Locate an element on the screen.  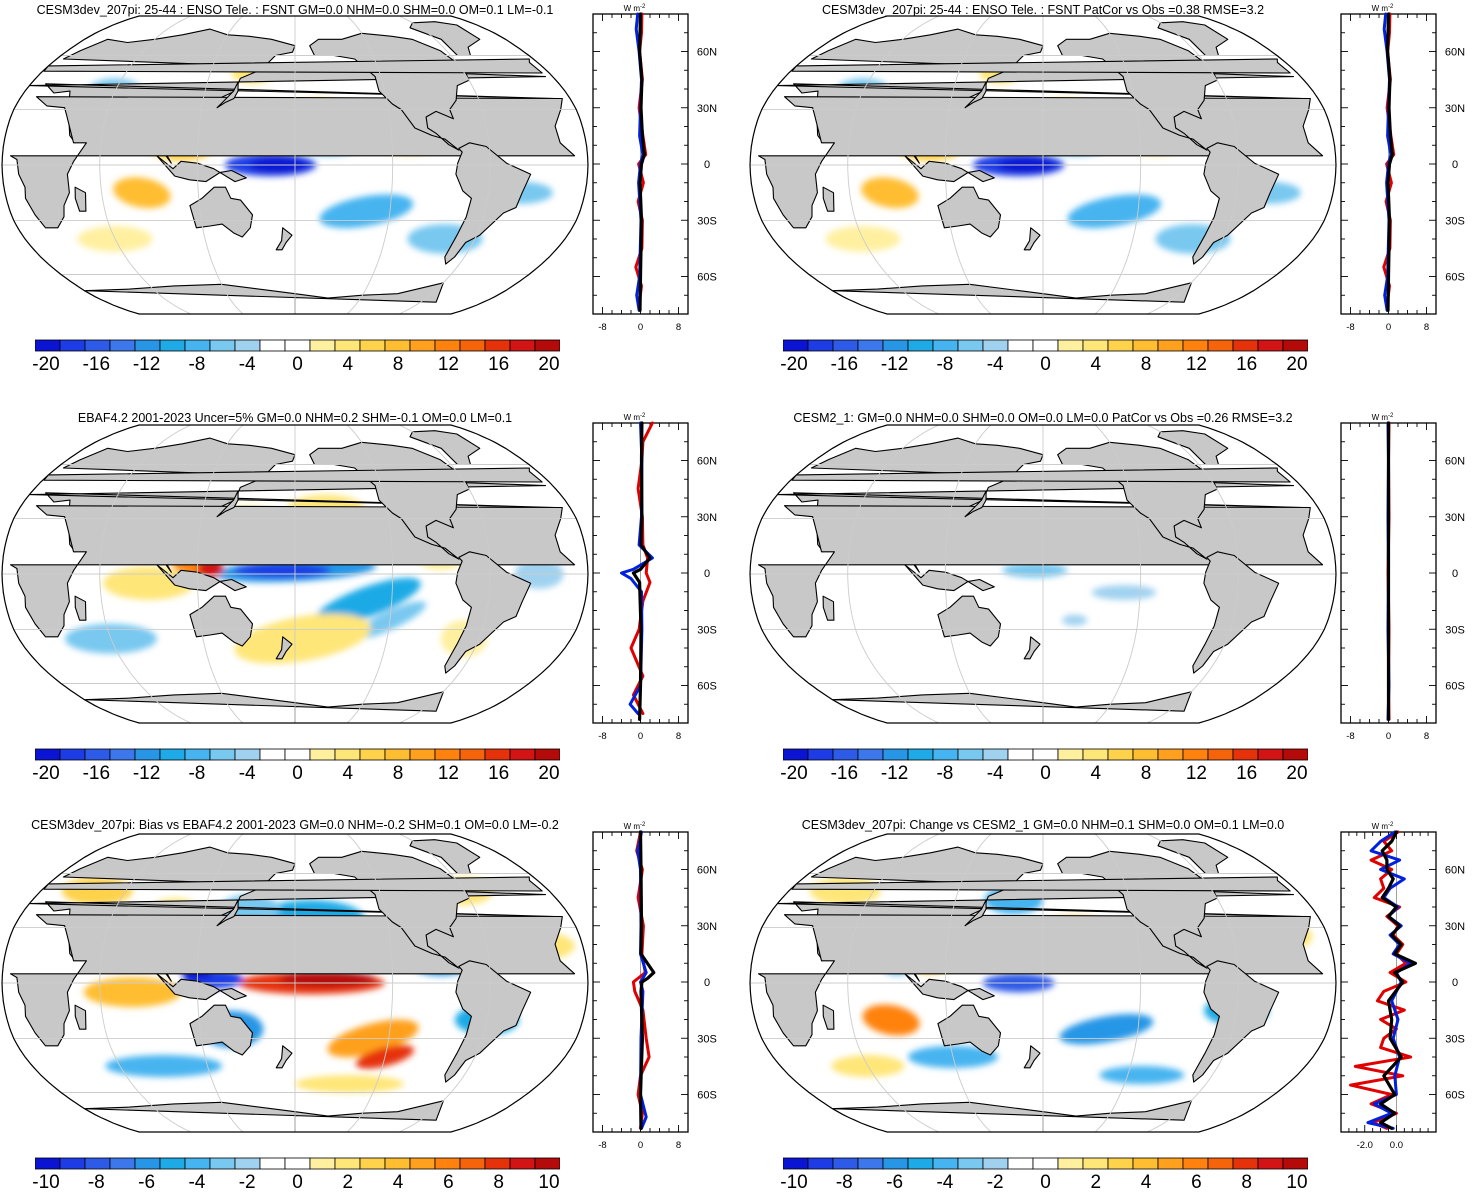
map is located at coordinates (1043, 165).